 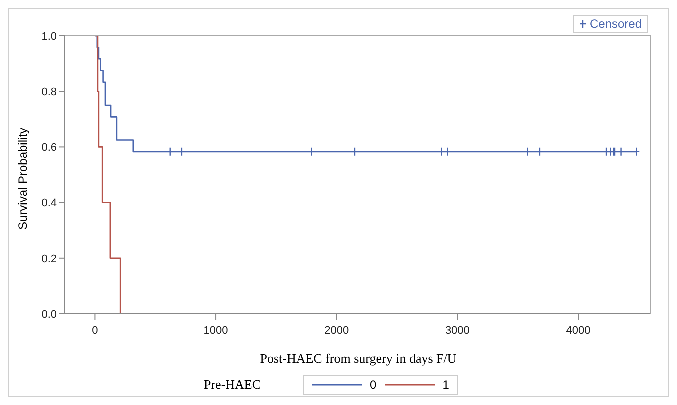 I want to click on y-tick-label: 0.6, so click(x=49, y=148).